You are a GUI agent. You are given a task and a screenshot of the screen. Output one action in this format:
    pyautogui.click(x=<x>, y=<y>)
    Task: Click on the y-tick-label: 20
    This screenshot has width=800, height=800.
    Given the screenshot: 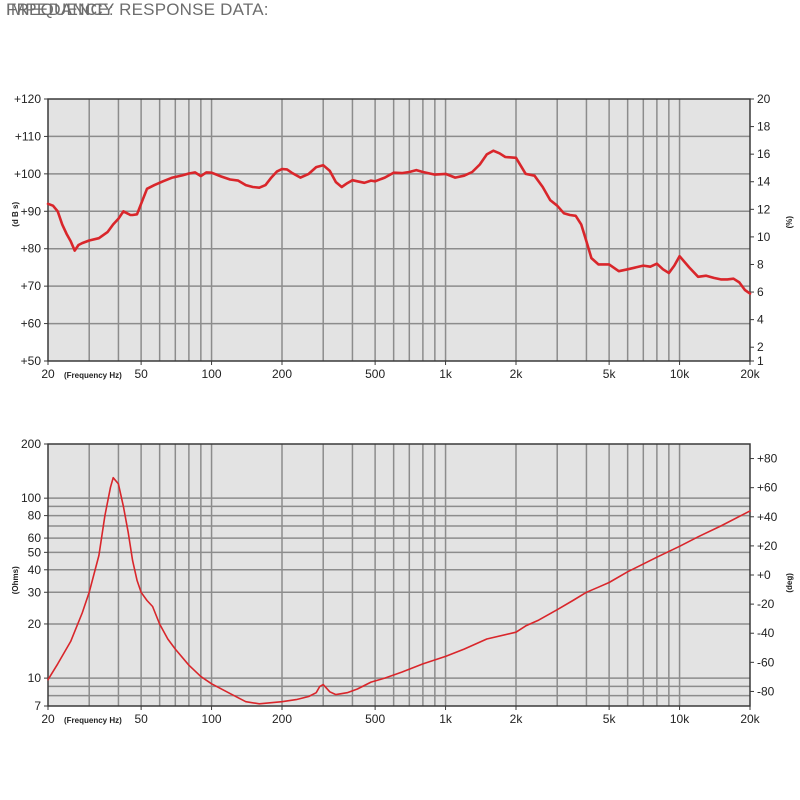 What is the action you would take?
    pyautogui.click(x=35, y=624)
    